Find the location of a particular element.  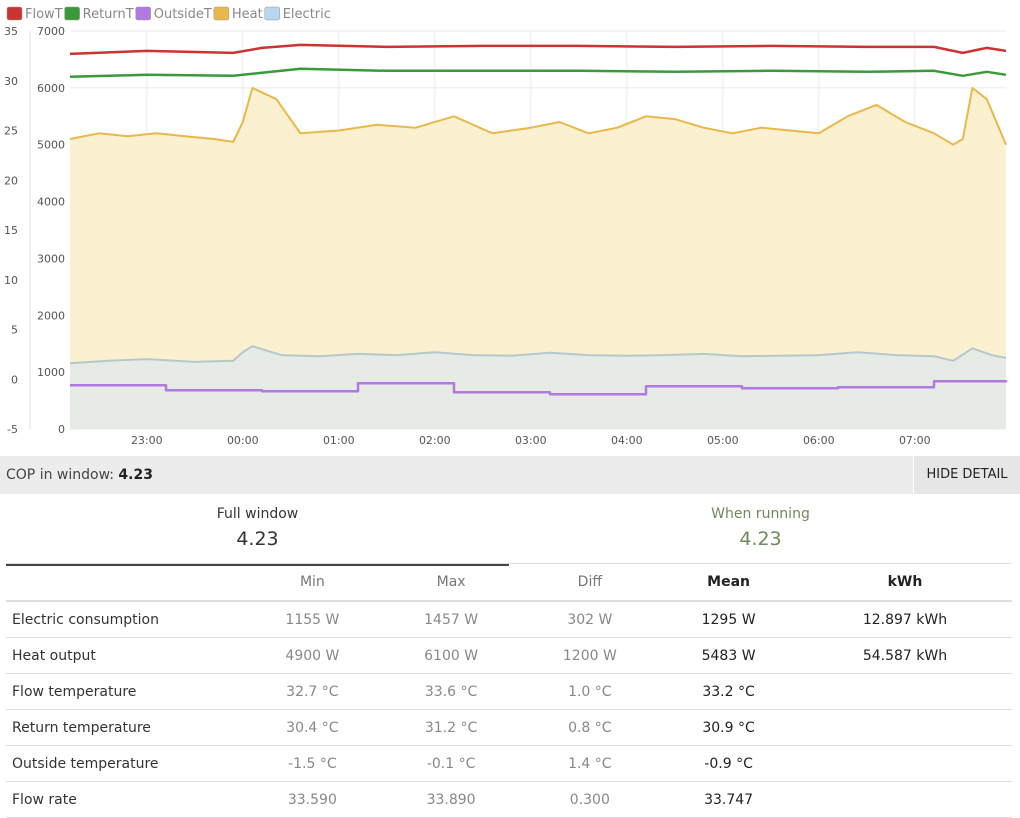

y-left-tick-label: 35 is located at coordinates (11, 31).